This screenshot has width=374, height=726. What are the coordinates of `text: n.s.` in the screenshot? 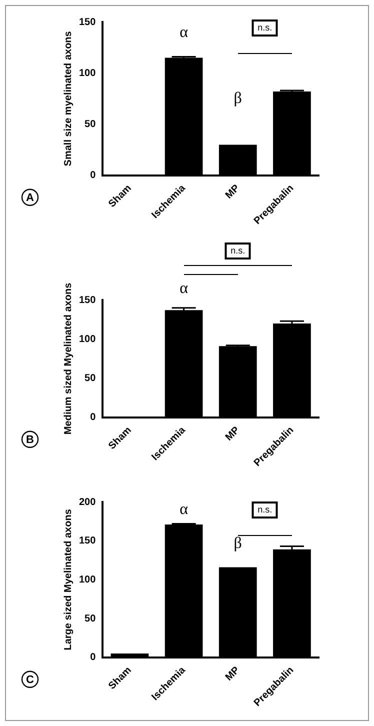 It's located at (238, 251).